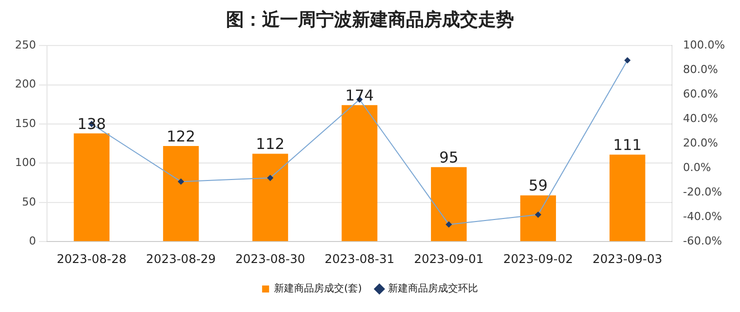  I want to click on x-tick-label: 2023-09-03, so click(627, 259).